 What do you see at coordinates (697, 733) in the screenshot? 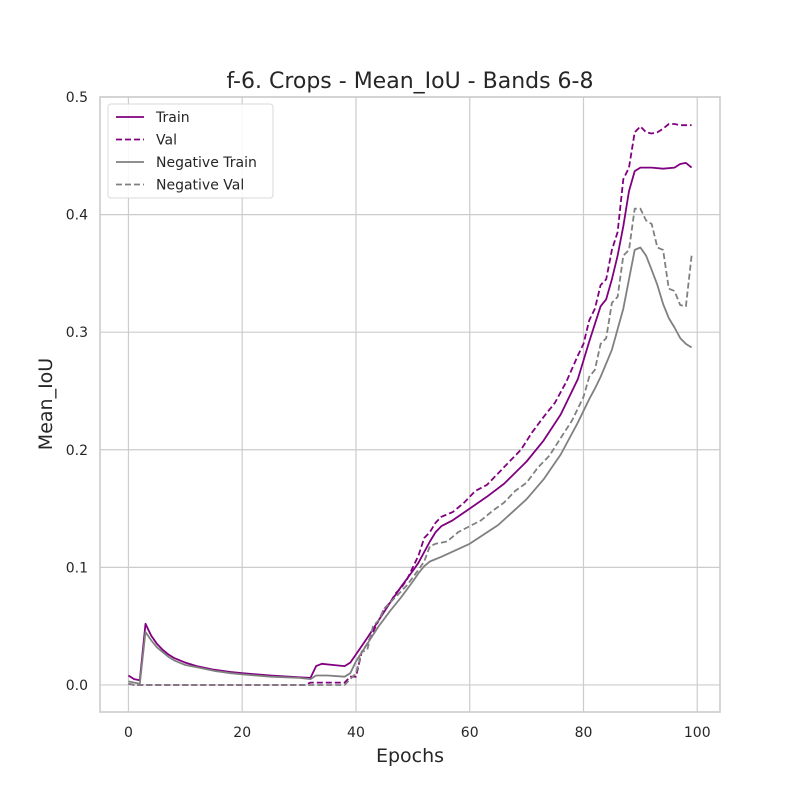
I see `x-tick-label: 100` at bounding box center [697, 733].